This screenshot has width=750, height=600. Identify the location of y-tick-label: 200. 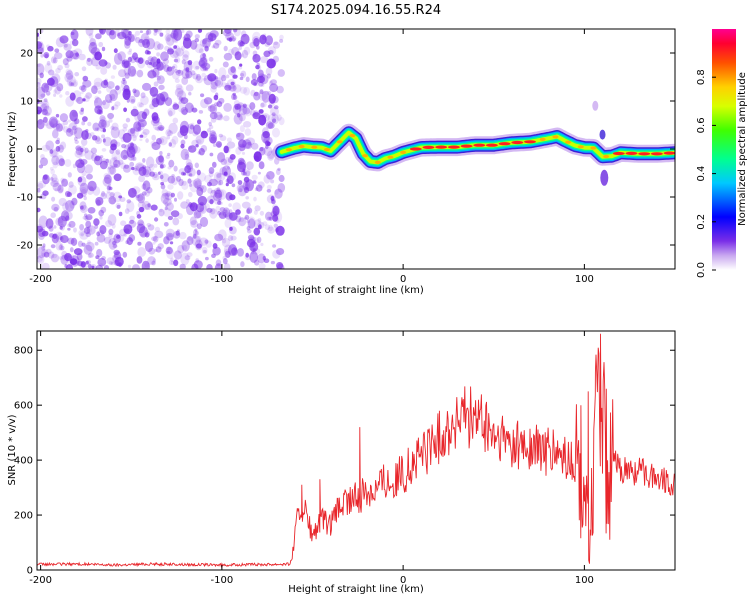
(23, 516).